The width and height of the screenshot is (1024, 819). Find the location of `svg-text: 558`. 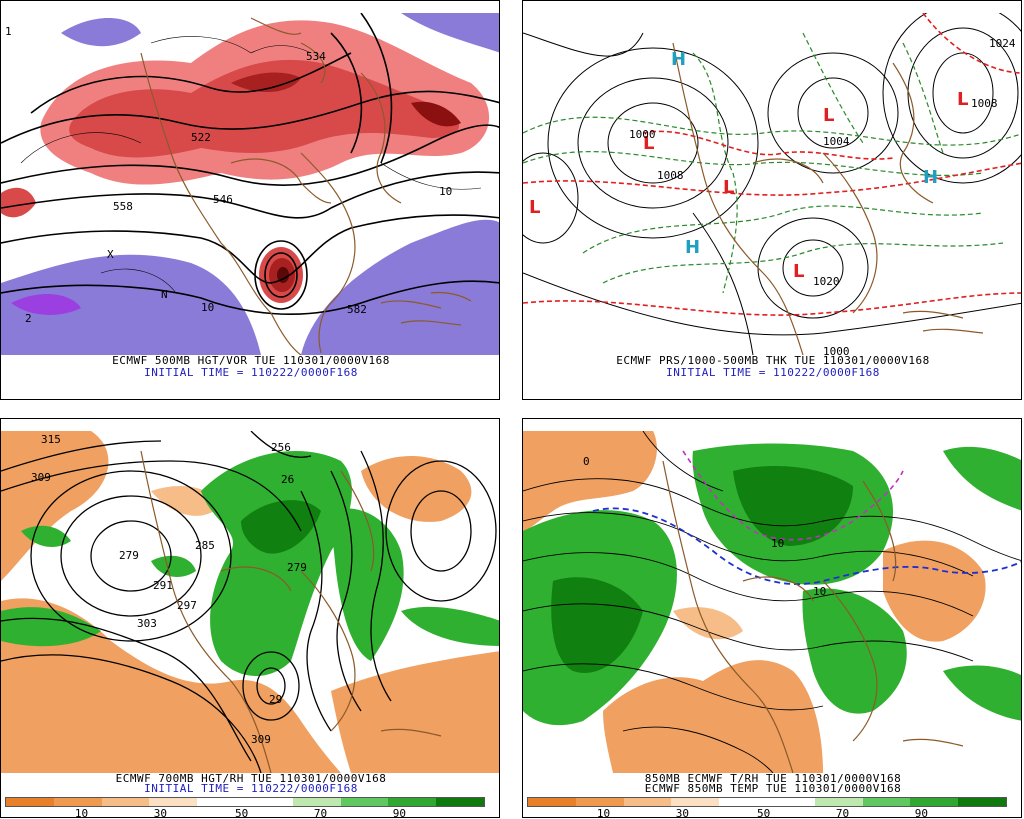

svg-text: 558 is located at coordinates (123, 206).